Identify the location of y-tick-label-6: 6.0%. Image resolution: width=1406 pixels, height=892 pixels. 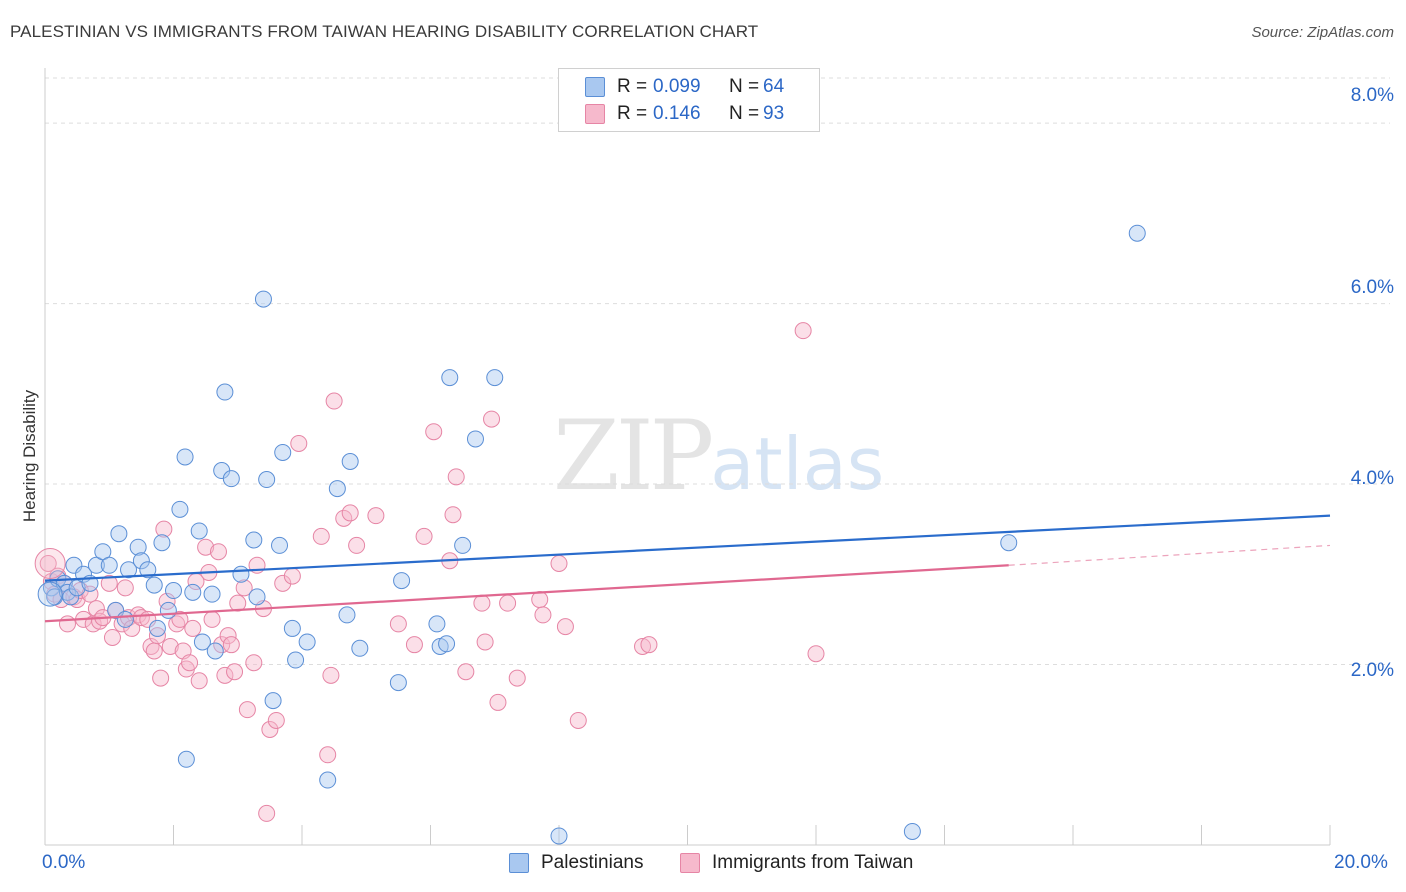
(1372, 287).